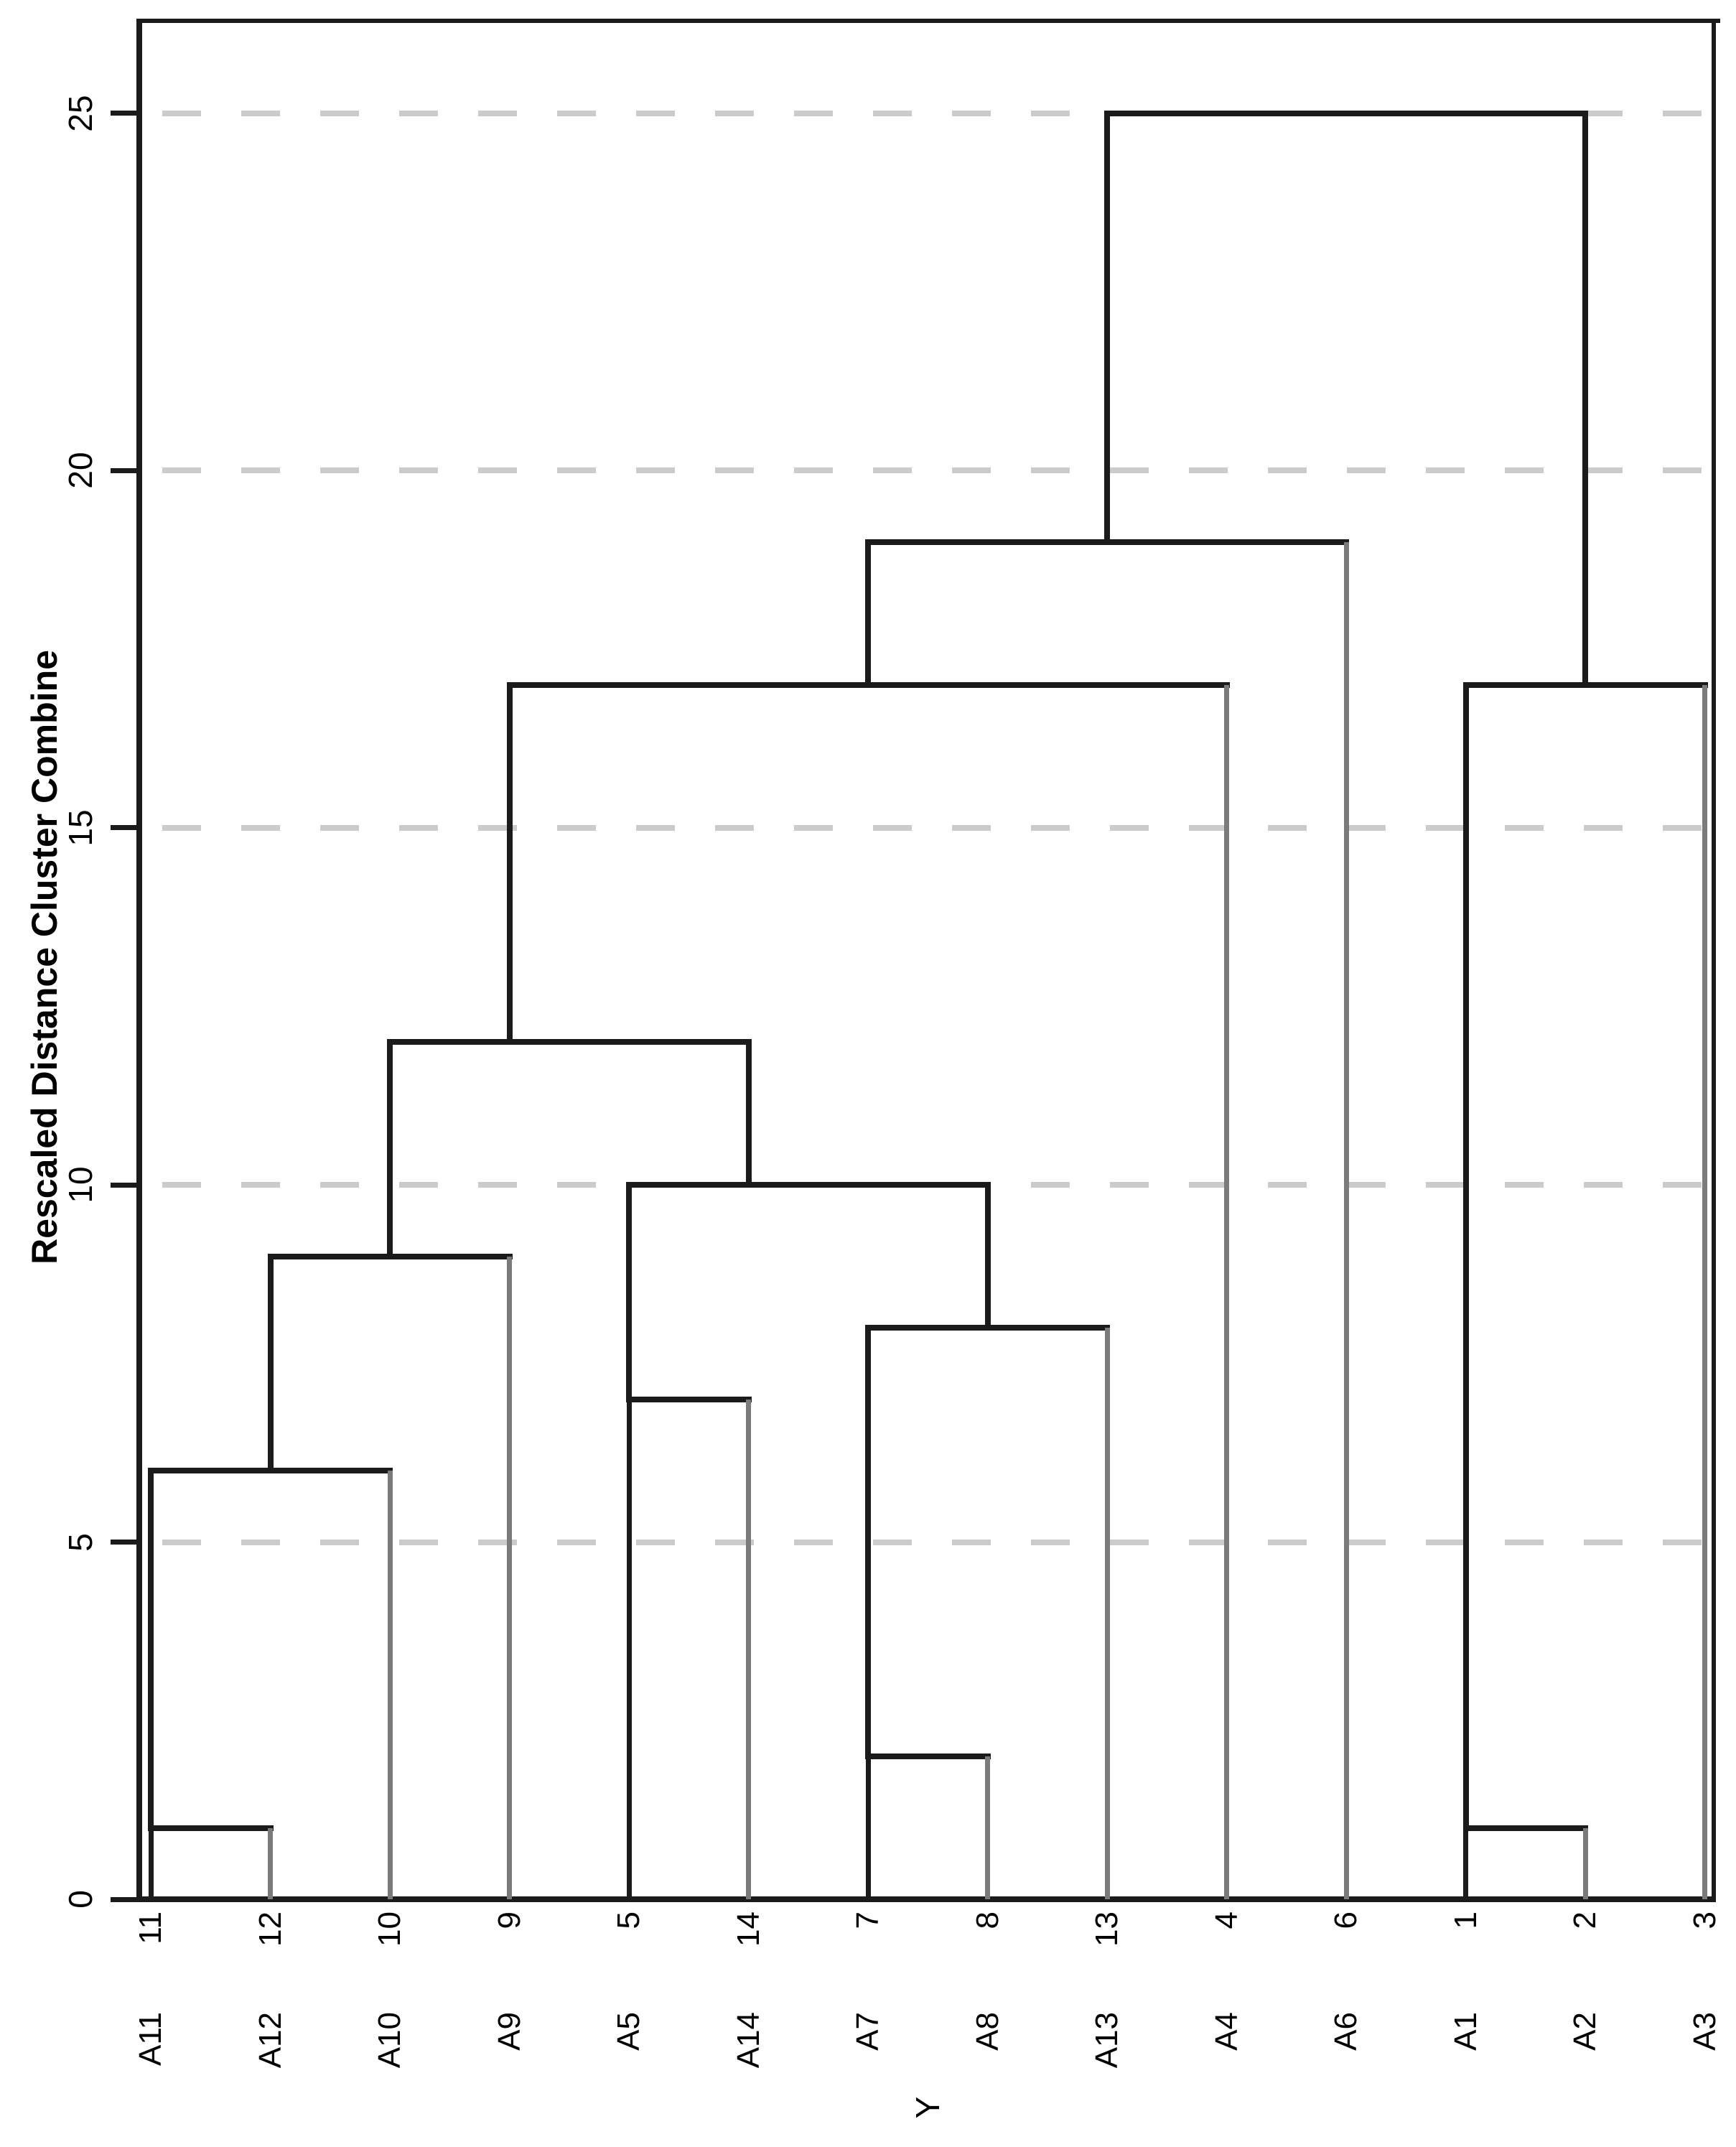 The height and width of the screenshot is (2147, 1736). Describe the element at coordinates (44, 958) in the screenshot. I see `distance-axis-title: Rescaled Distance Cluster Combine` at that location.